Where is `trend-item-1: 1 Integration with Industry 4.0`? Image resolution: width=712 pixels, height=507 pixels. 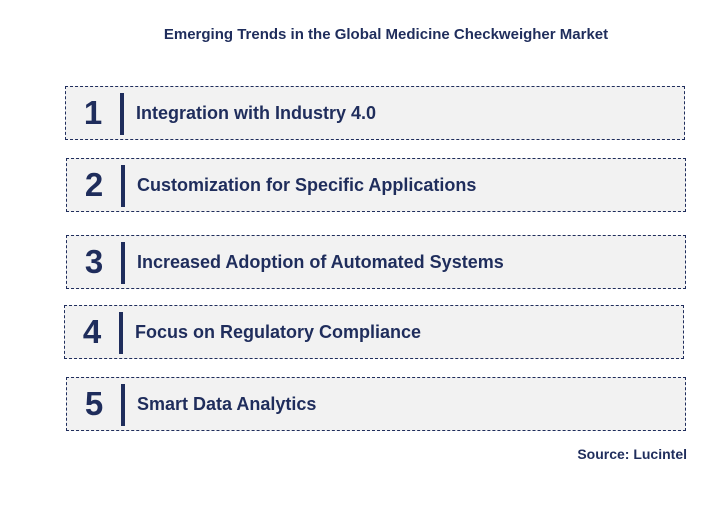 trend-item-1: 1 Integration with Industry 4.0 is located at coordinates (375, 113).